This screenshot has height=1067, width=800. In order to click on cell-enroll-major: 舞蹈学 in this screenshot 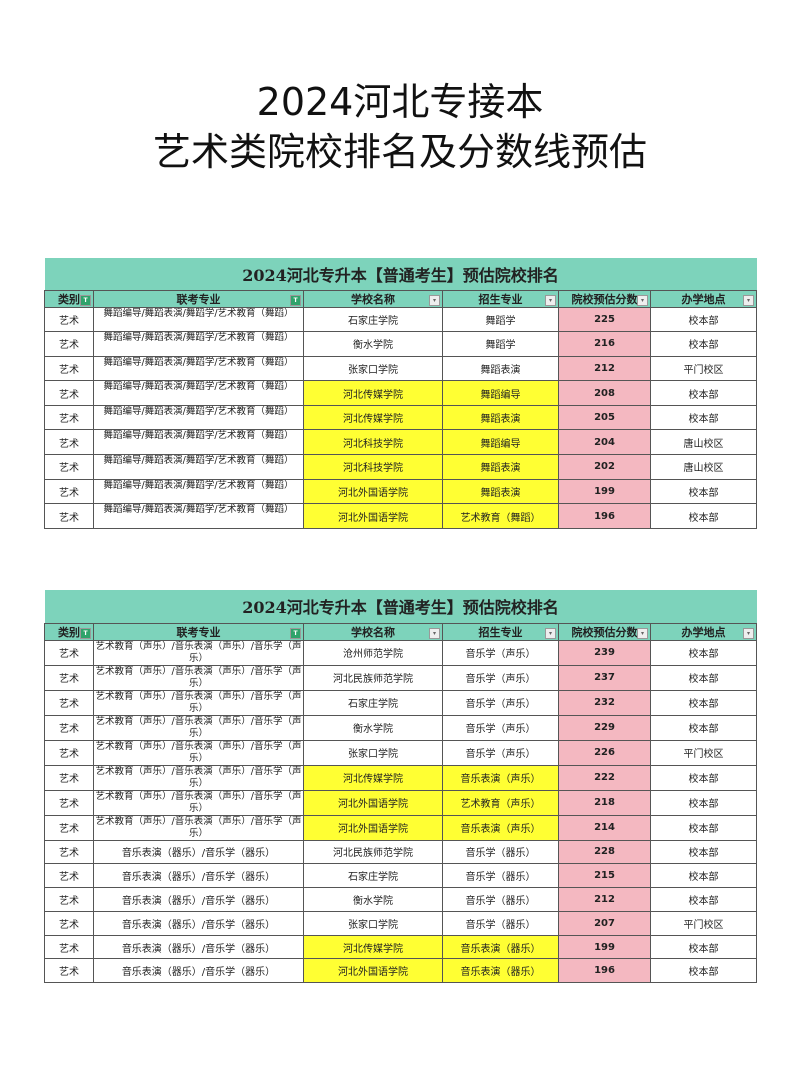, I will do `click(500, 344)`.